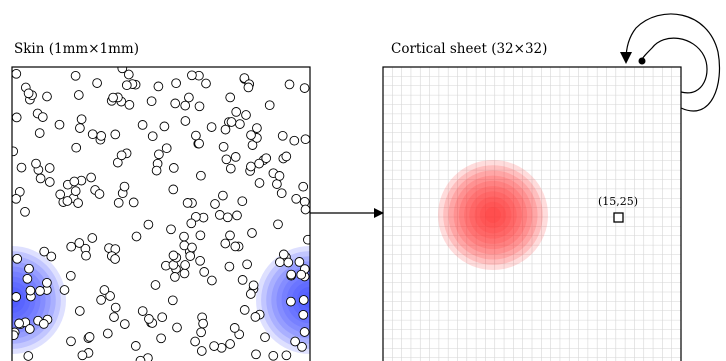  I want to click on inner-loop-arc, so click(674, 65).